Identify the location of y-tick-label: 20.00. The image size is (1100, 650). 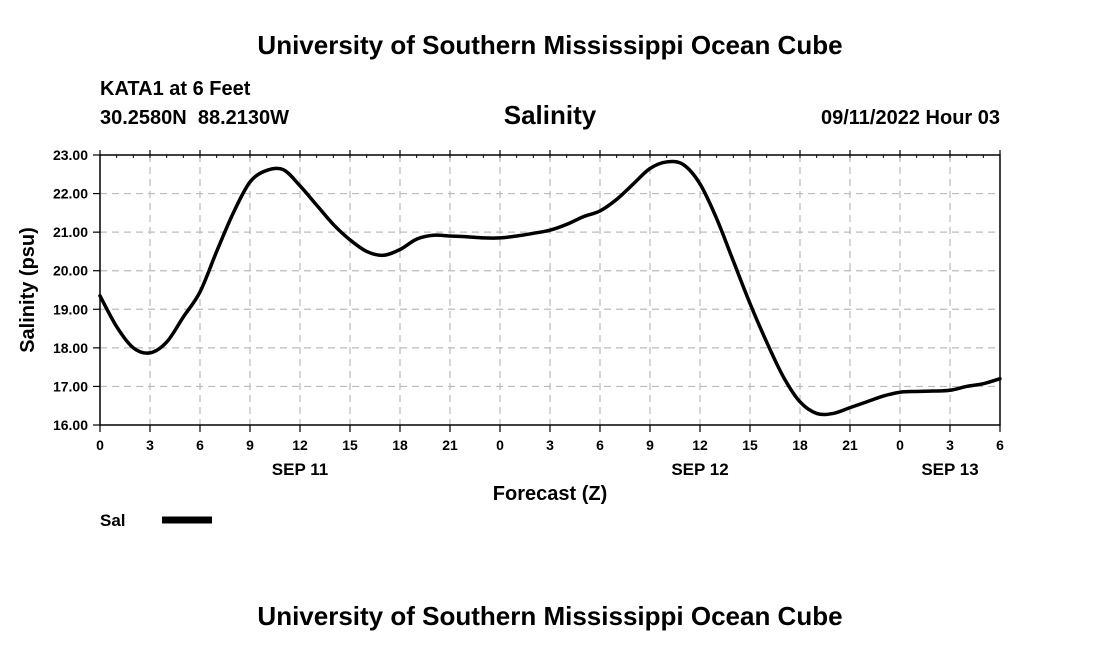
(70, 271).